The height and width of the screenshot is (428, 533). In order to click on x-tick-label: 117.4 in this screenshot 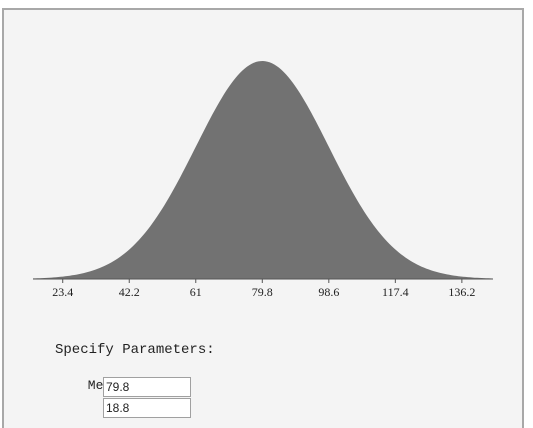, I will do `click(395, 292)`.